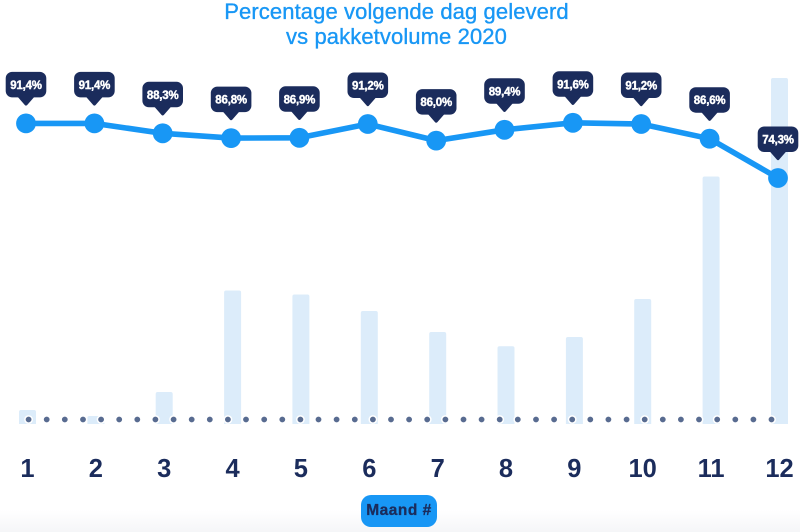 This screenshot has width=800, height=532. What do you see at coordinates (96, 469) in the screenshot?
I see `svg-text: 2` at bounding box center [96, 469].